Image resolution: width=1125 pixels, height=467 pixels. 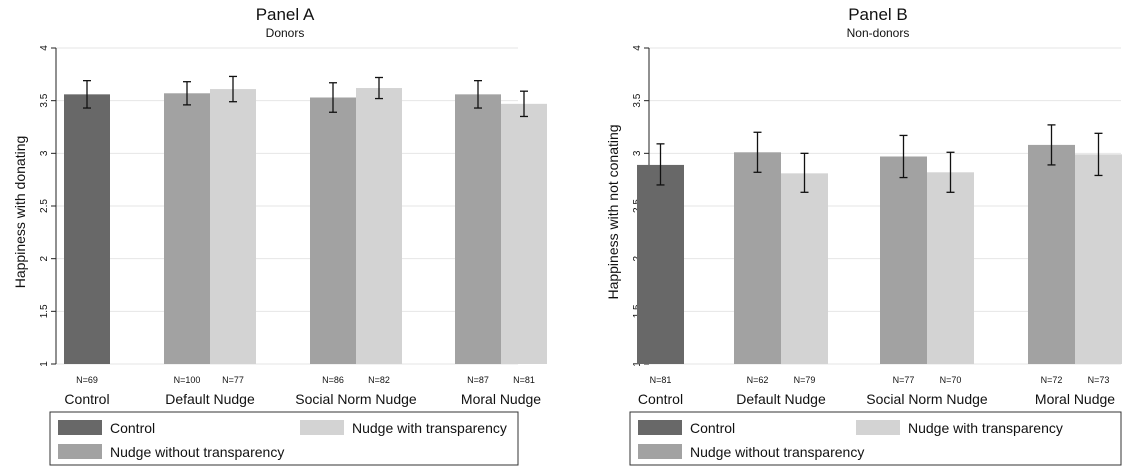 What do you see at coordinates (44, 258) in the screenshot?
I see `panel-a-y-tick-label: 2` at bounding box center [44, 258].